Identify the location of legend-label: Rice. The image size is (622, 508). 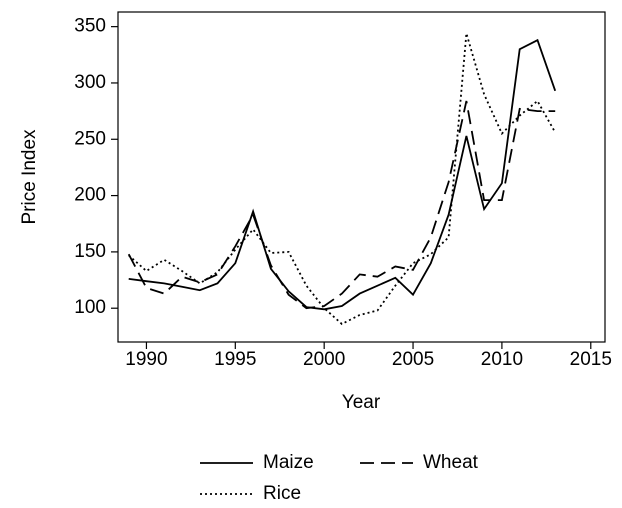
(282, 493).